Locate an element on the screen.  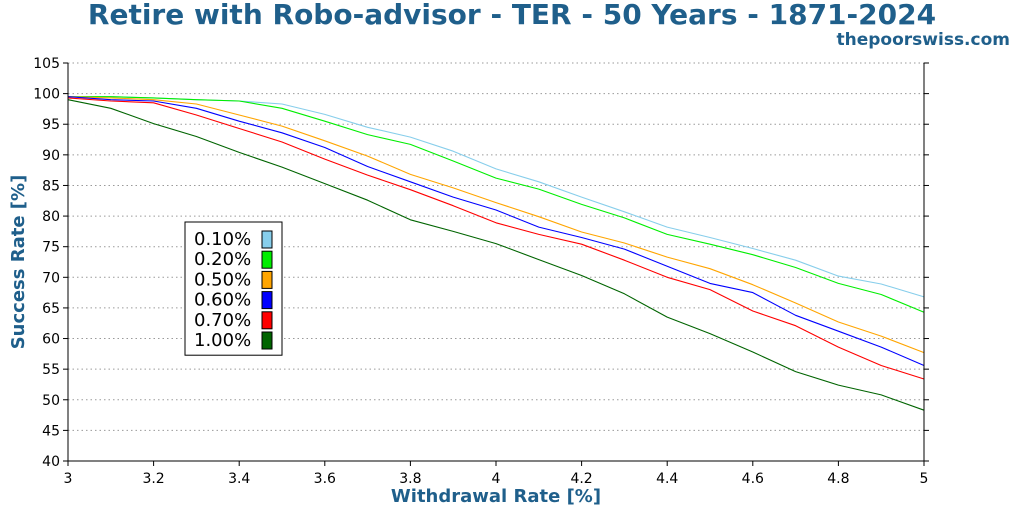
x-tick-label: 4.8 is located at coordinates (838, 479).